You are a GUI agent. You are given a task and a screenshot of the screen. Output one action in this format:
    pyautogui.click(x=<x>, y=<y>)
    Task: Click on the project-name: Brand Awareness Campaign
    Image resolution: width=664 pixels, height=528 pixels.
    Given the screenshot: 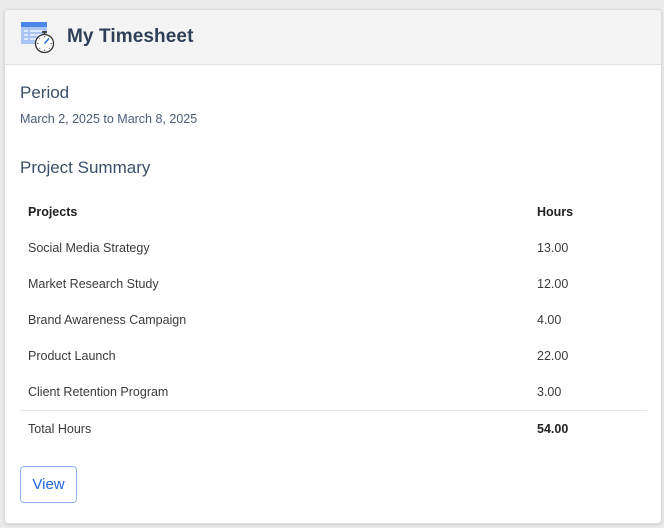 What is the action you would take?
    pyautogui.click(x=107, y=320)
    